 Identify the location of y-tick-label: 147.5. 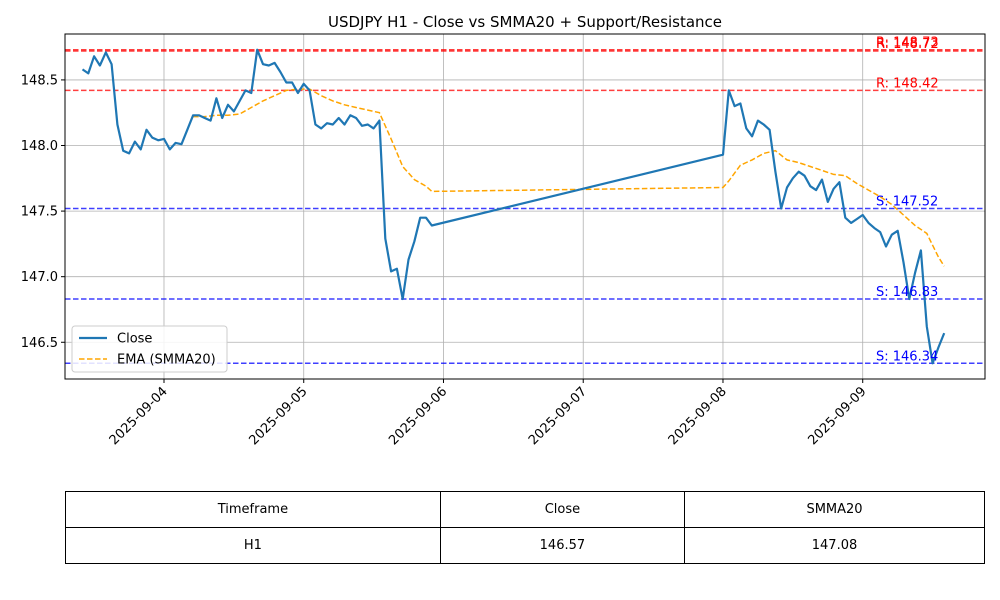
(39, 212).